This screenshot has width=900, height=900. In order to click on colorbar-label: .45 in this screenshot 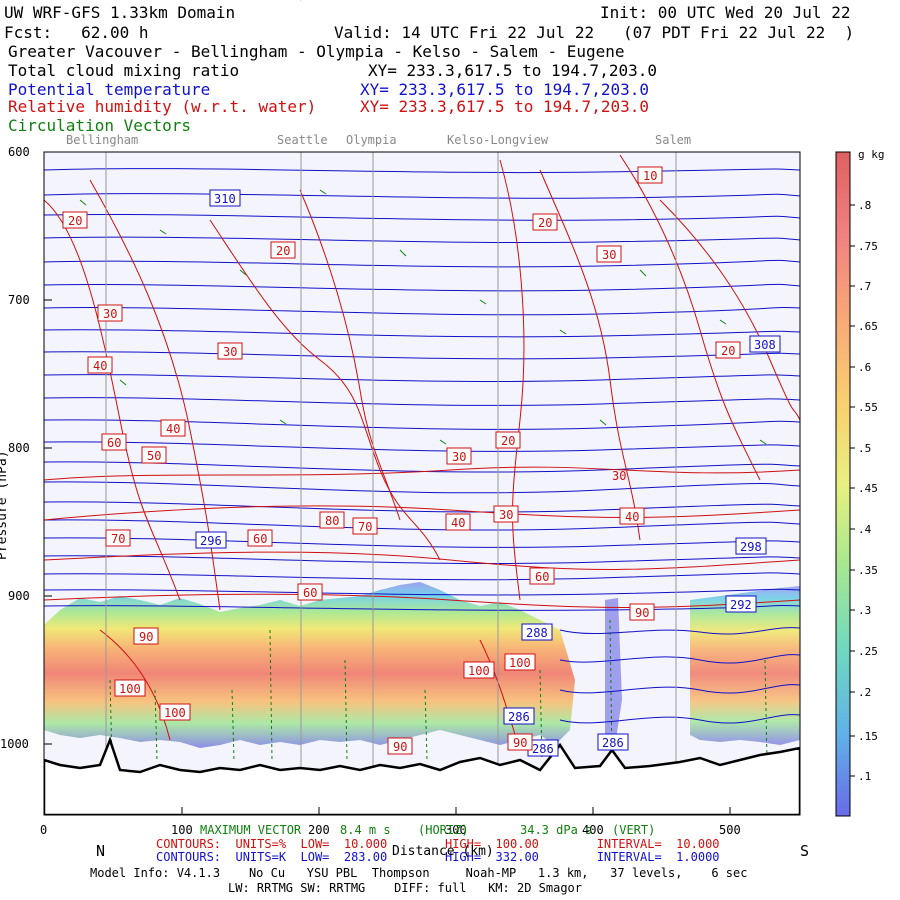, I will do `click(868, 488)`.